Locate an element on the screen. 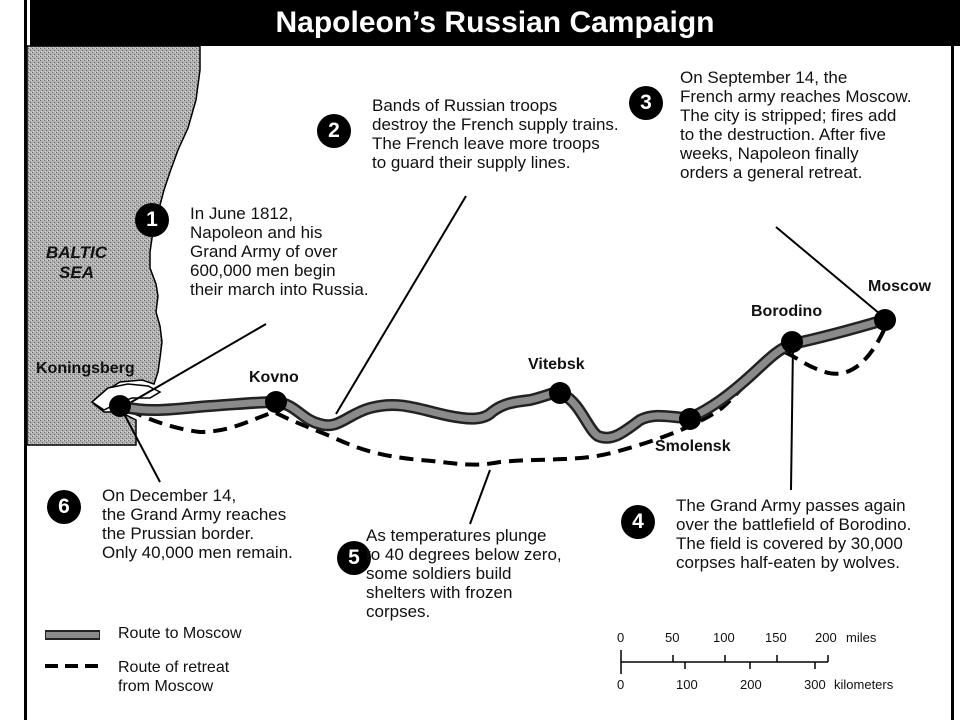 This screenshot has width=960, height=720. callout-2-line: destroy the French supply trains. is located at coordinates (495, 124).